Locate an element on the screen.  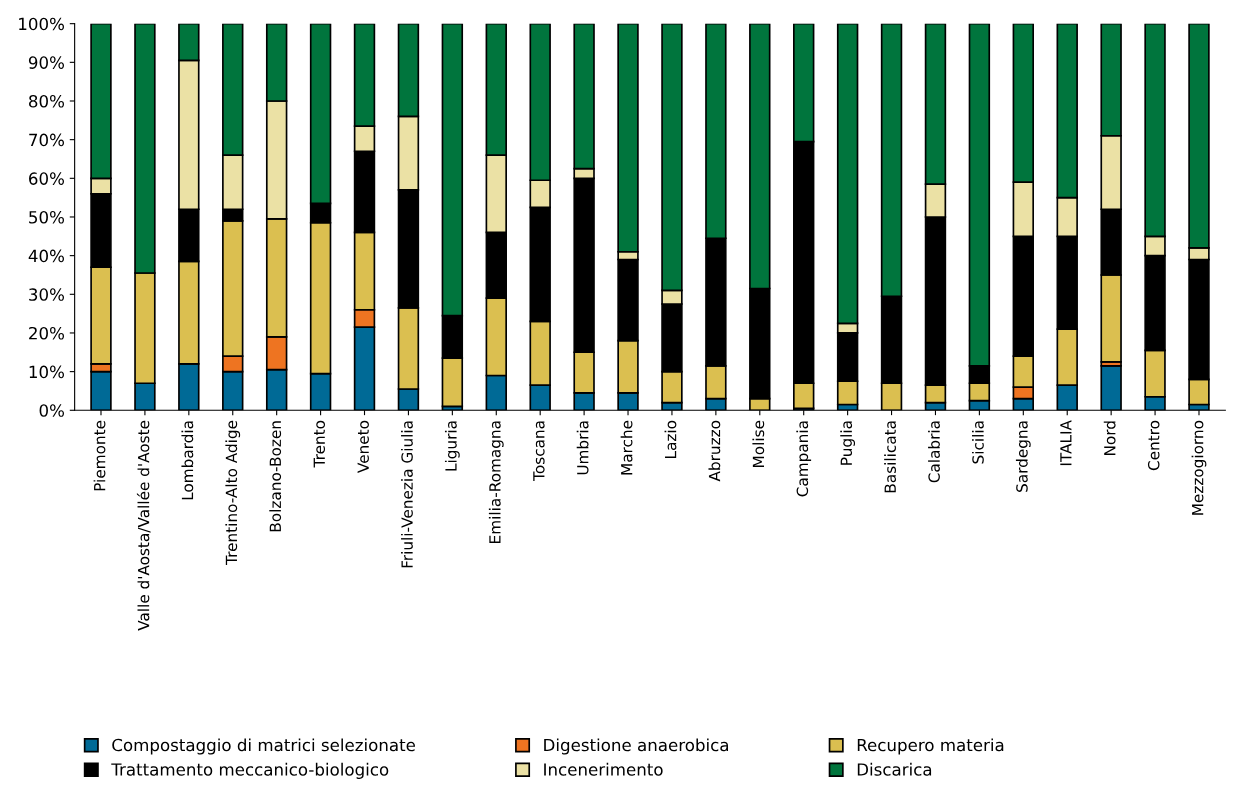
x-tick-label: Campania is located at coordinates (804, 459).